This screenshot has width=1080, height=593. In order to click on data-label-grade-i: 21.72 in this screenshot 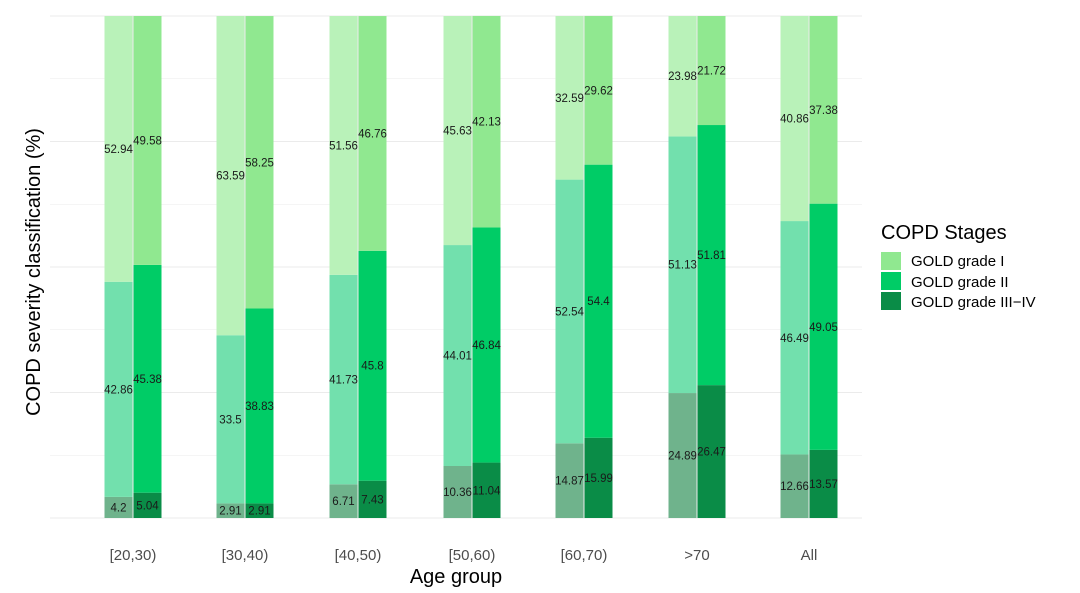, I will do `click(711, 72)`.